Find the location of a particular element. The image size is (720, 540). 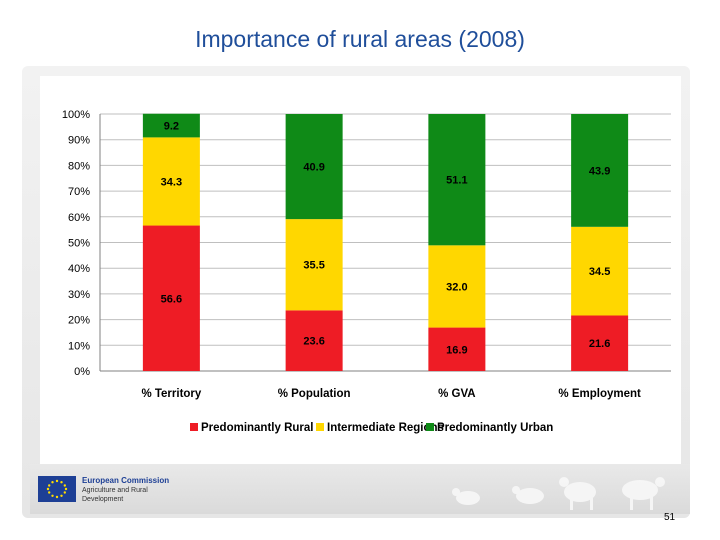

data-label: 51.1 is located at coordinates (456, 181).